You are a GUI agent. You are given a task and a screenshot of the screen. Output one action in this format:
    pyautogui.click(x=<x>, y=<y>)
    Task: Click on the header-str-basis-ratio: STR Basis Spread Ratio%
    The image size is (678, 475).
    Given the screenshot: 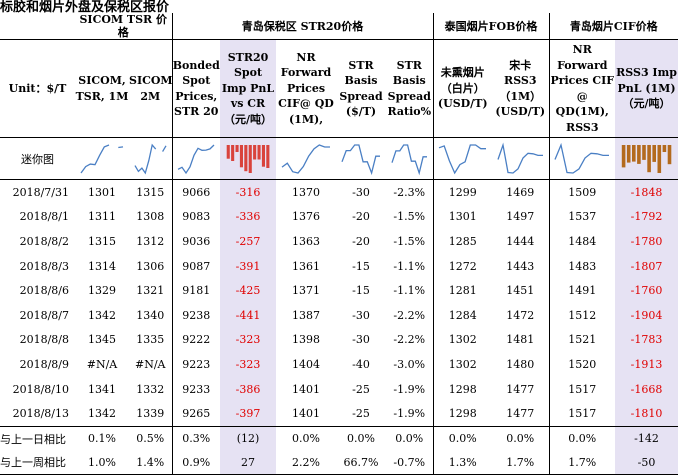 What is the action you would take?
    pyautogui.click(x=409, y=88)
    